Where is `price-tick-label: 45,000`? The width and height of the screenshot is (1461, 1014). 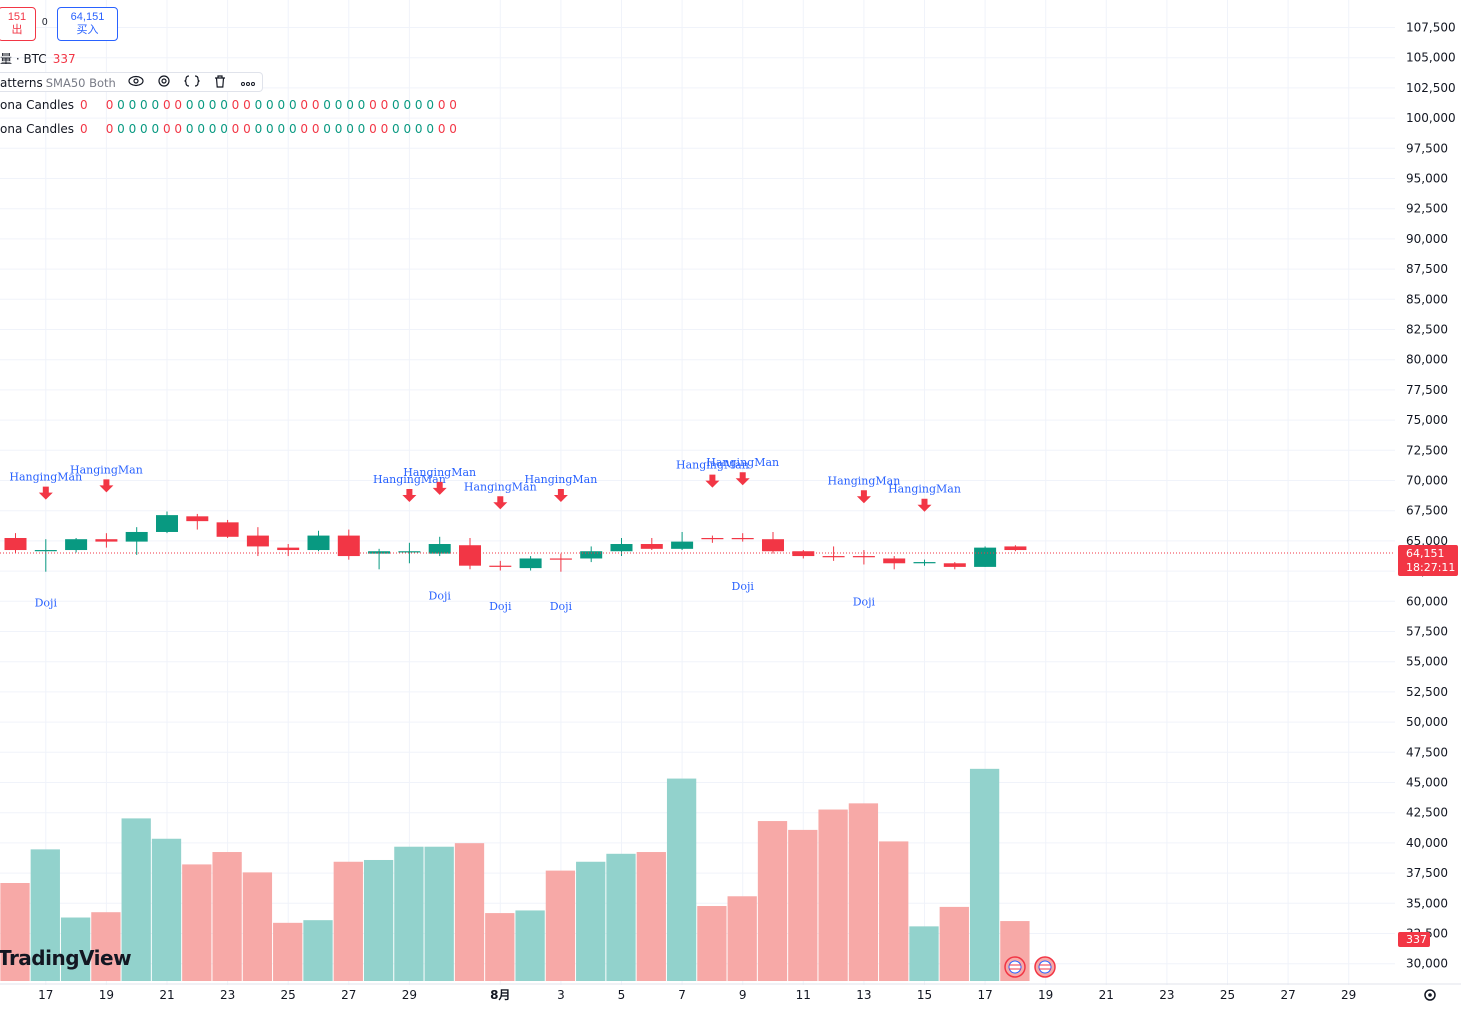 price-tick-label: 45,000 is located at coordinates (1427, 783).